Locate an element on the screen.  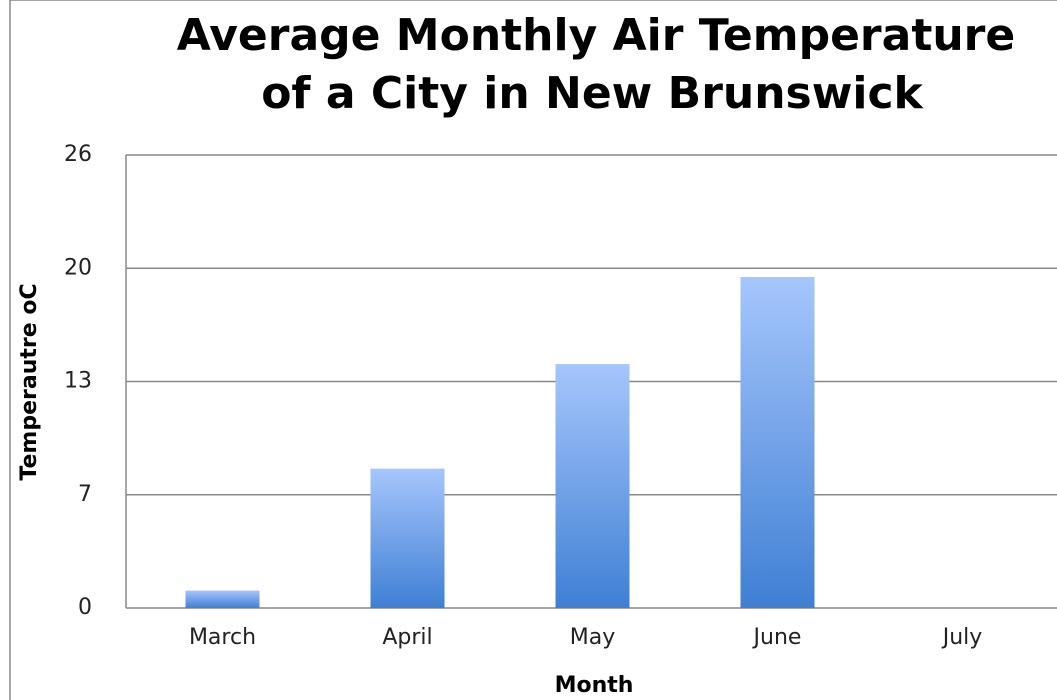
y-tick-label: 20 is located at coordinates (78, 267).